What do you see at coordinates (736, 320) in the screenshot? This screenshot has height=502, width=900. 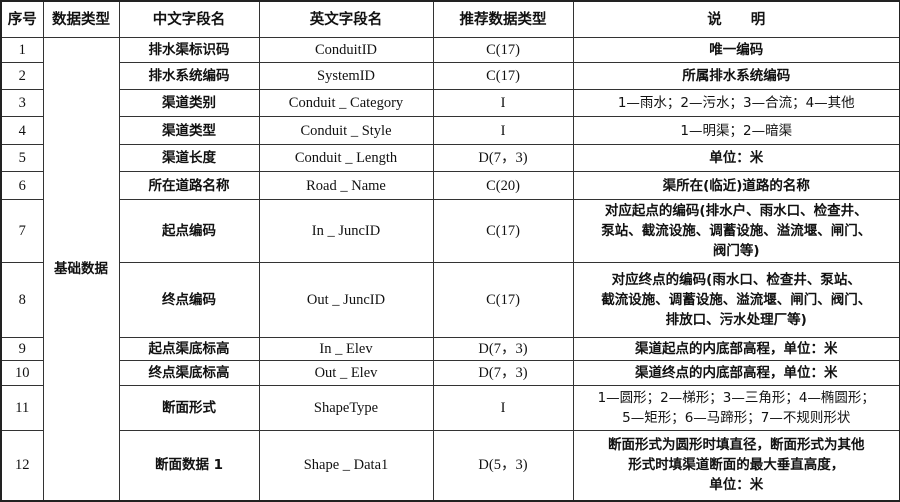 I see `description-line: 排放口、污水处理厂等)` at bounding box center [736, 320].